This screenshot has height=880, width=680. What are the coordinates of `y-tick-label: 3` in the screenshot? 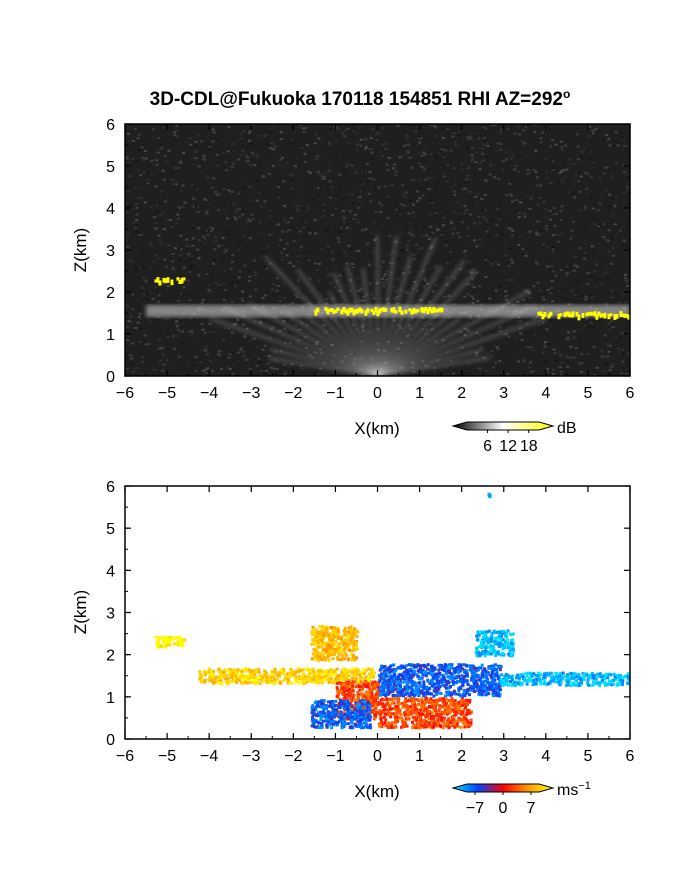 It's located at (110, 251).